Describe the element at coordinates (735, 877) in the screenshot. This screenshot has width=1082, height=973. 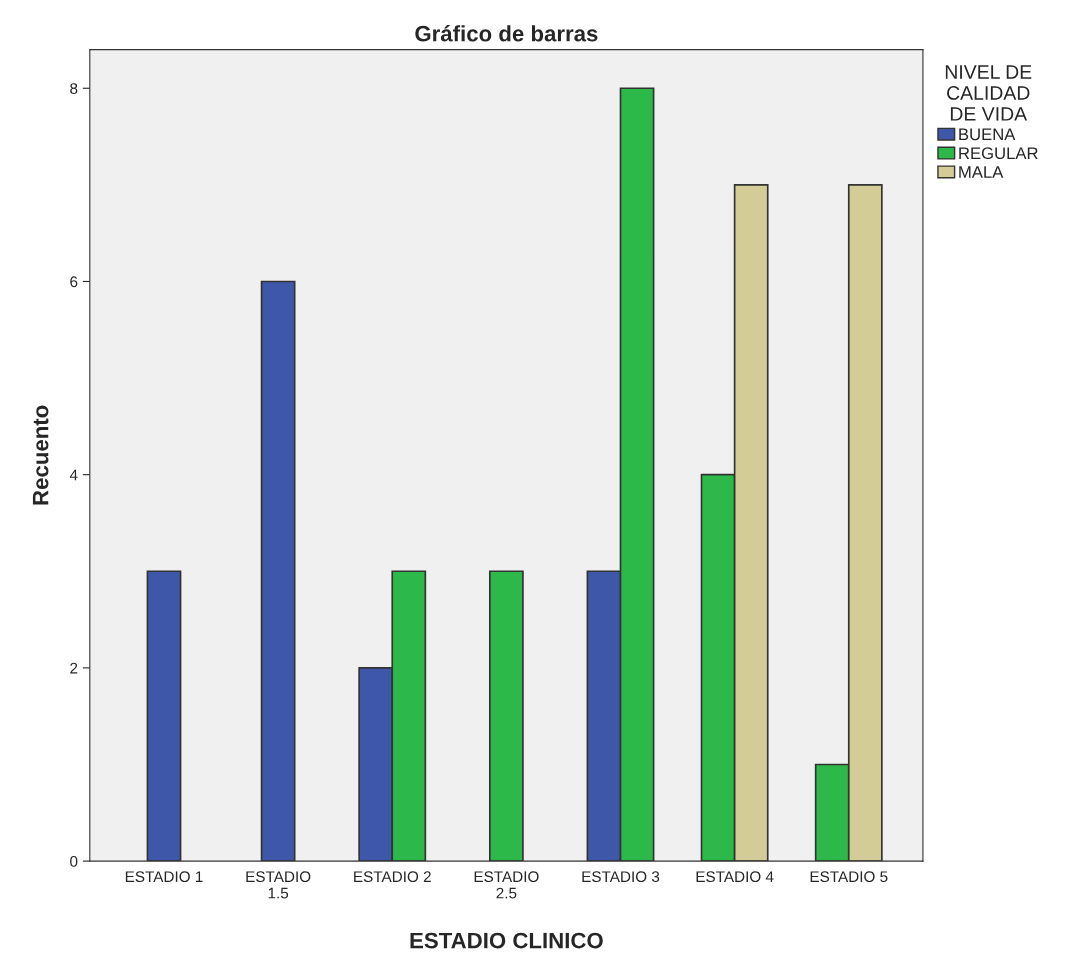
I see `x-tick-label: ESTADIO 4` at that location.